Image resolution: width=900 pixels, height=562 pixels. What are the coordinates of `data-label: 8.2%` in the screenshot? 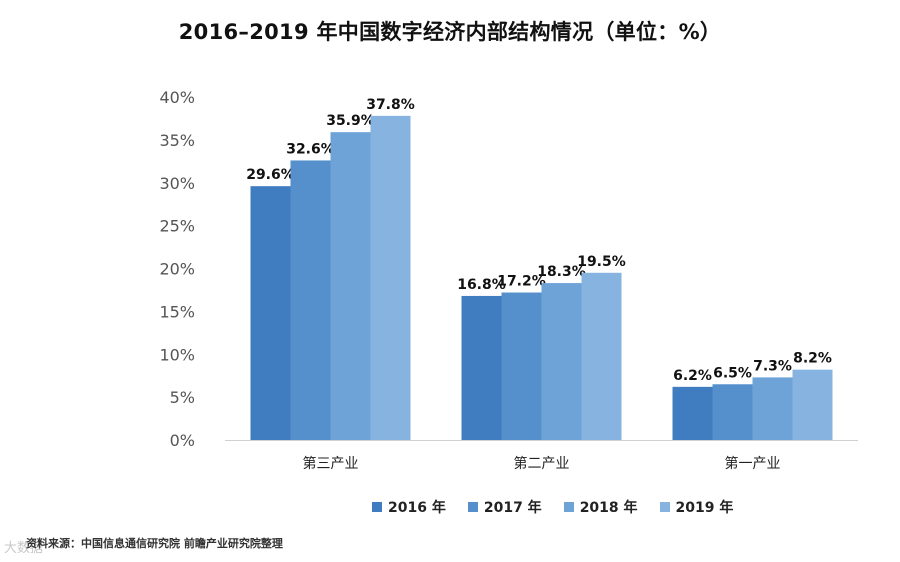 It's located at (812, 359).